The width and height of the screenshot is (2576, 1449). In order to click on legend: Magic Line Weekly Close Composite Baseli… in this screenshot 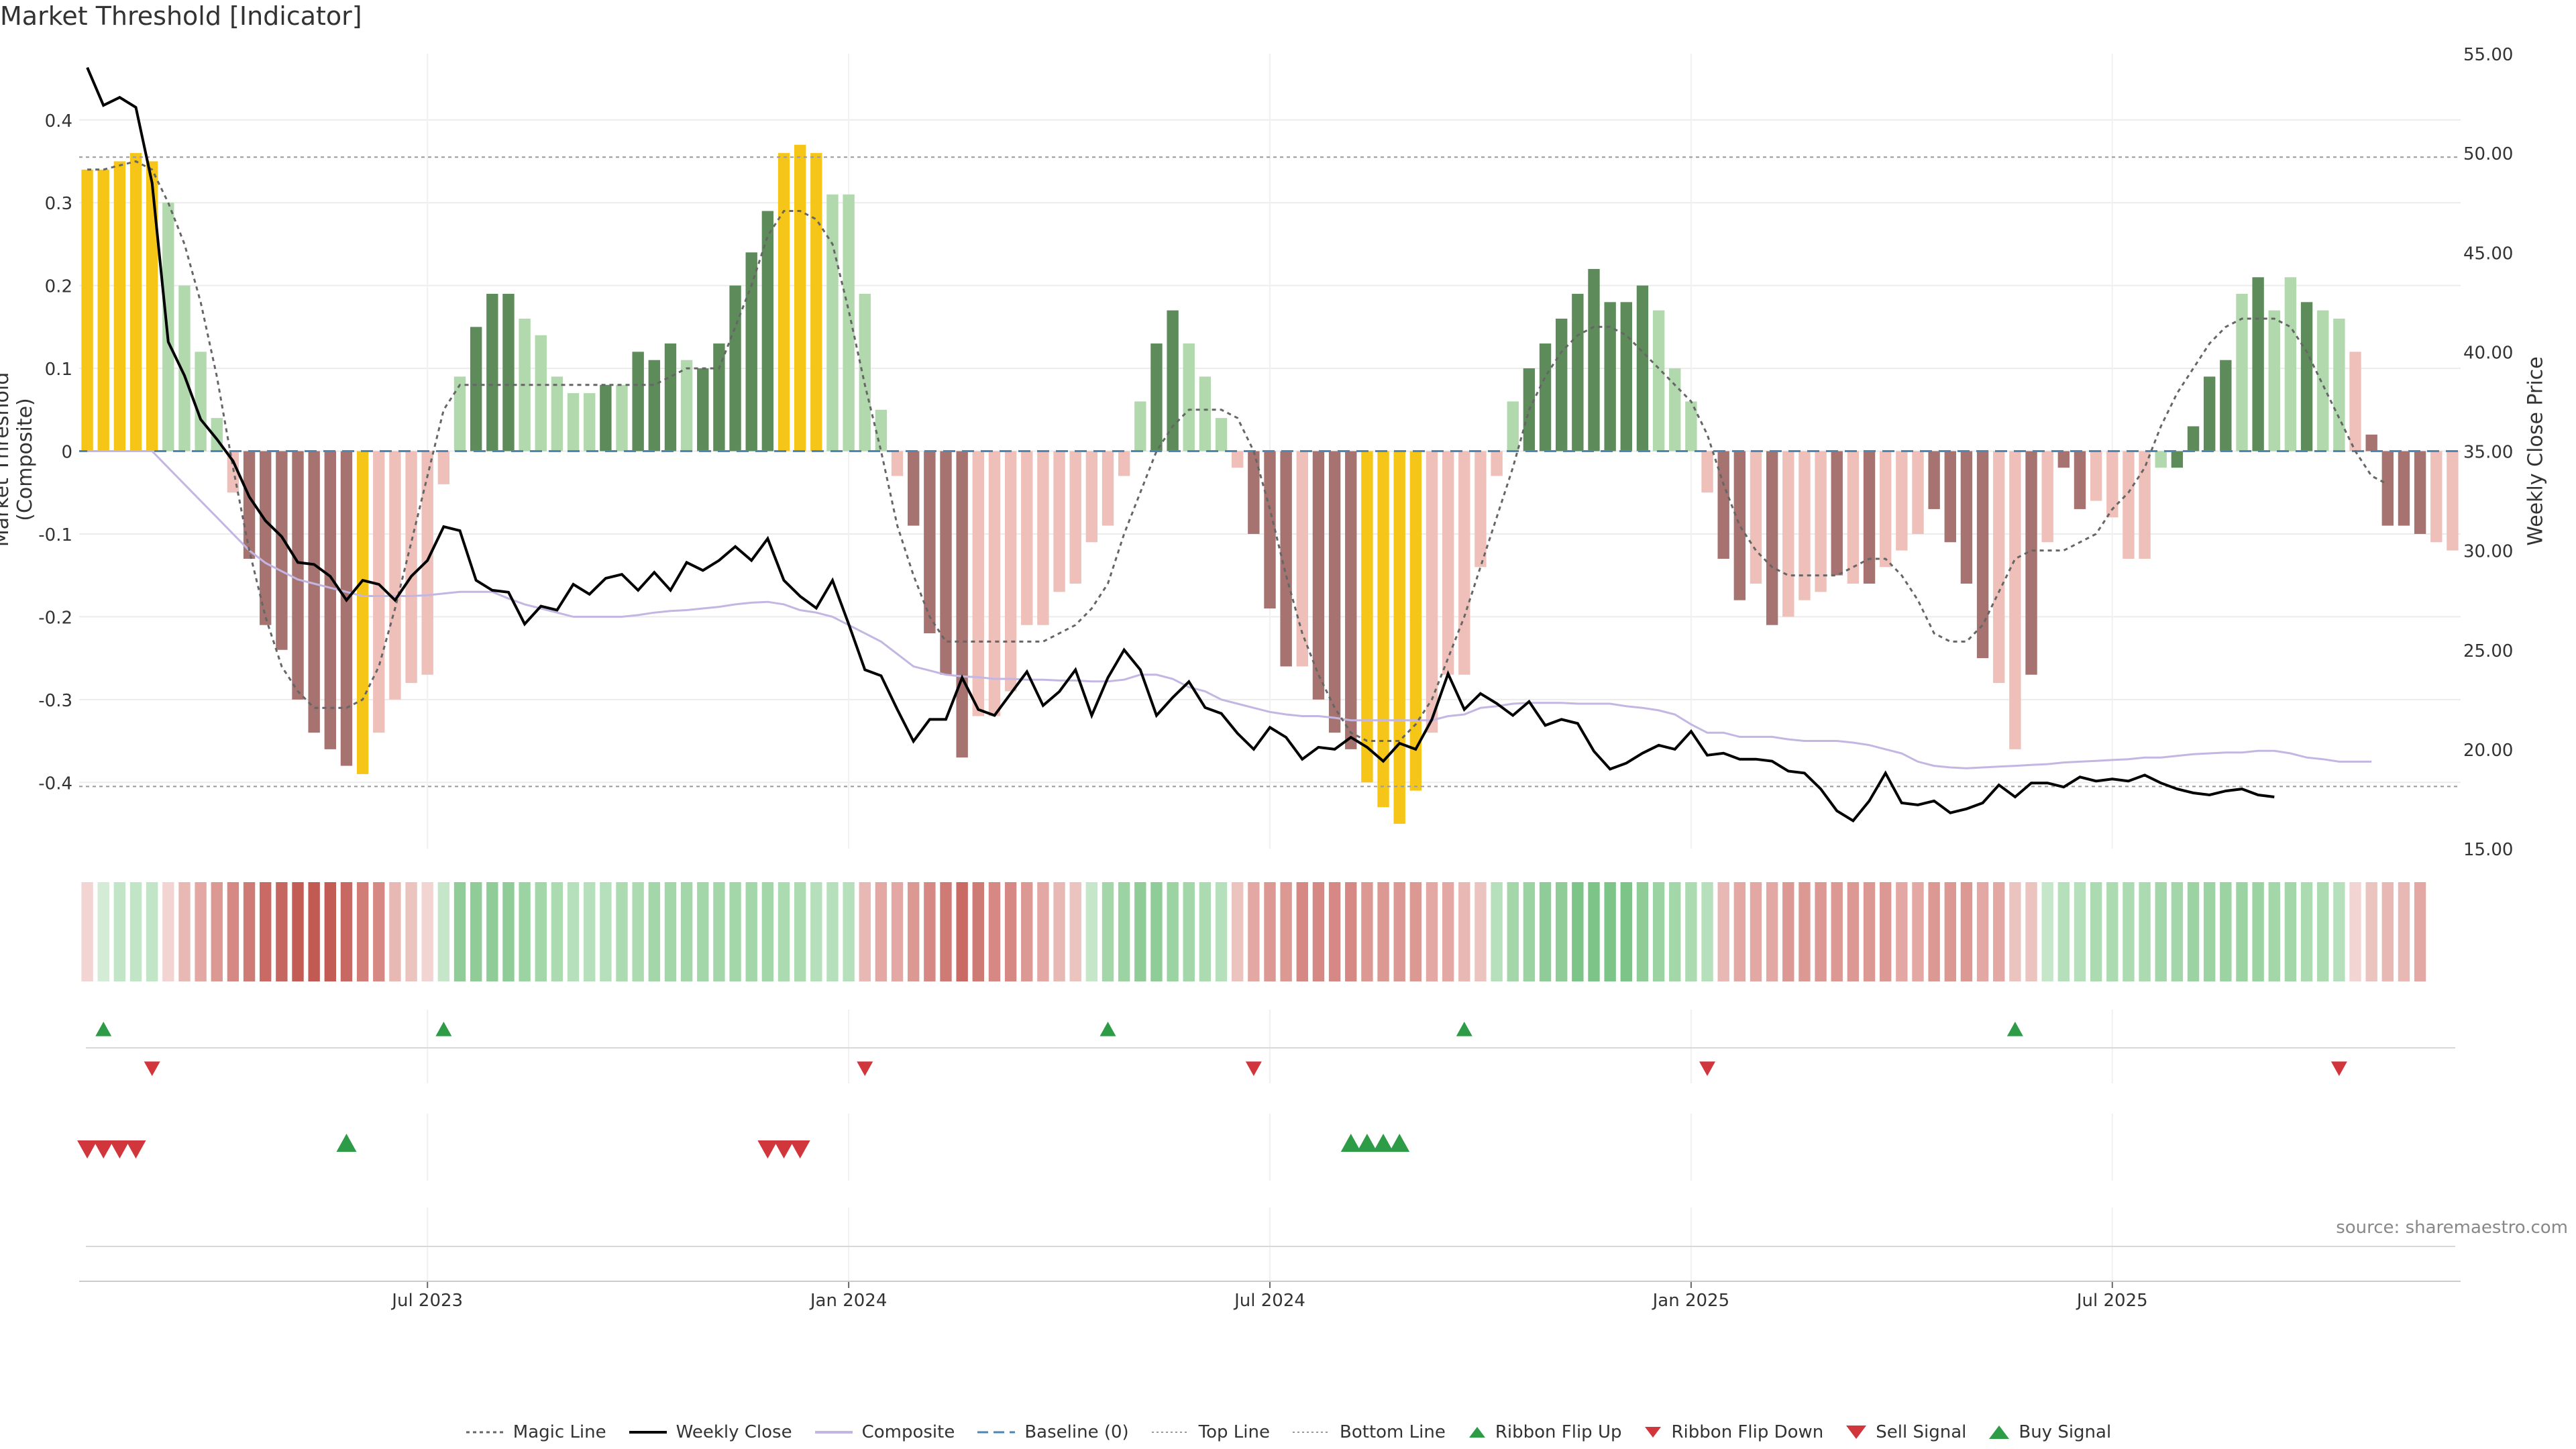, I will do `click(1288, 1432)`.